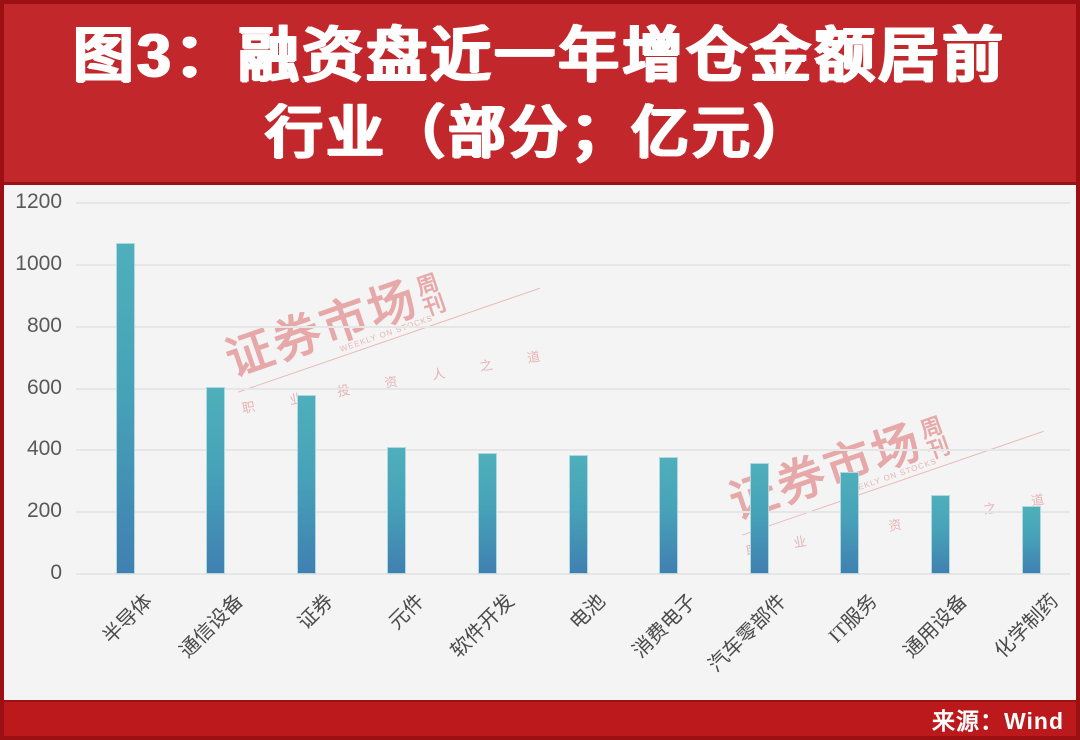 Image resolution: width=1080 pixels, height=740 pixels. I want to click on bar-软件开发, so click(487, 513).